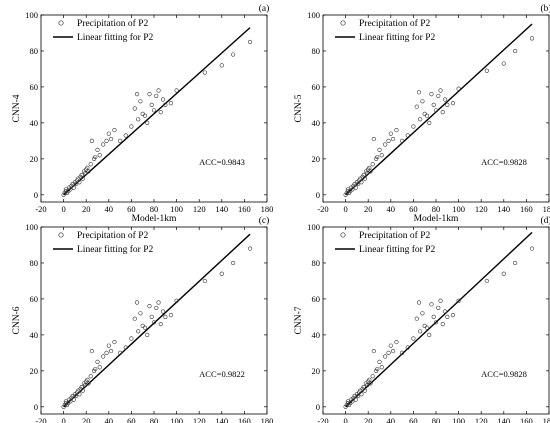  What do you see at coordinates (222, 374) in the screenshot?
I see `acc-annotation: ACC=0.9822` at bounding box center [222, 374].